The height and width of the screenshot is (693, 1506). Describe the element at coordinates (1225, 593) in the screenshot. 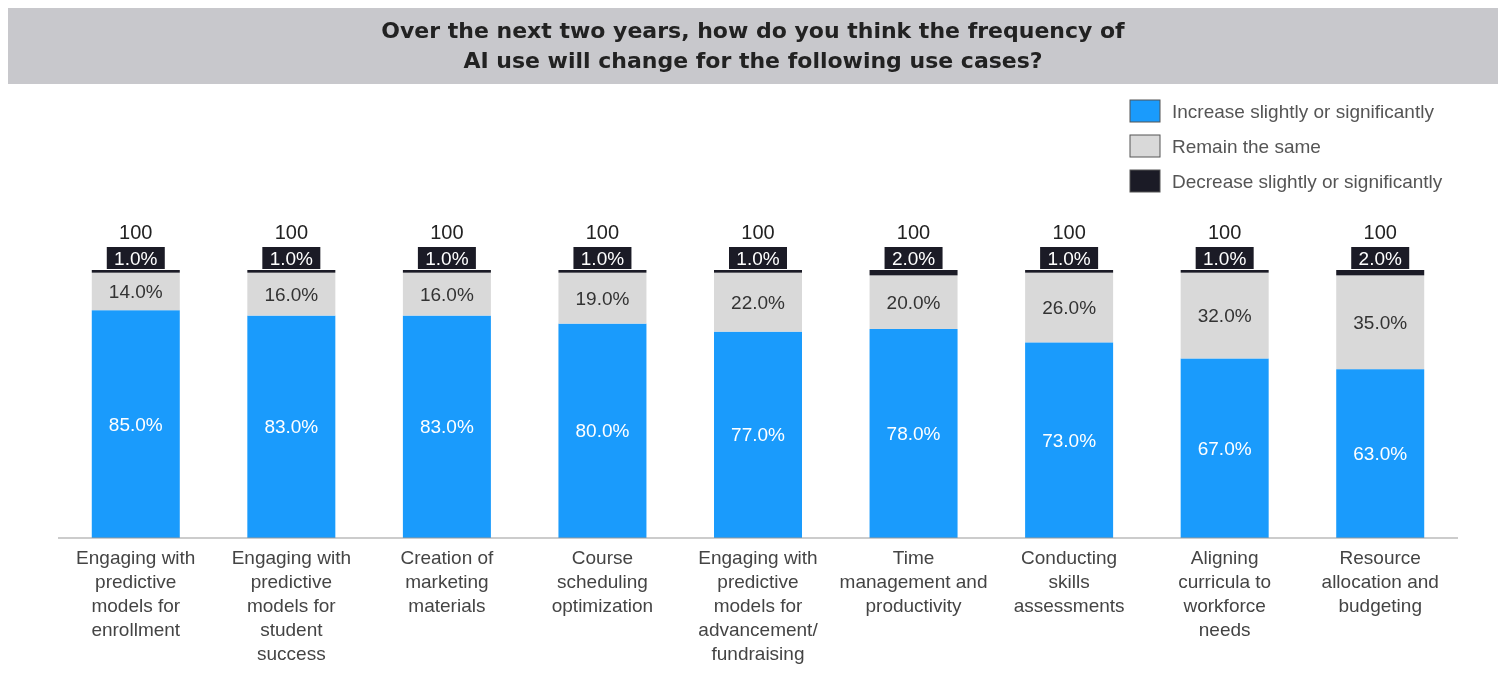

I see `x-tick-label: Aligning curricula to workforce needs` at that location.